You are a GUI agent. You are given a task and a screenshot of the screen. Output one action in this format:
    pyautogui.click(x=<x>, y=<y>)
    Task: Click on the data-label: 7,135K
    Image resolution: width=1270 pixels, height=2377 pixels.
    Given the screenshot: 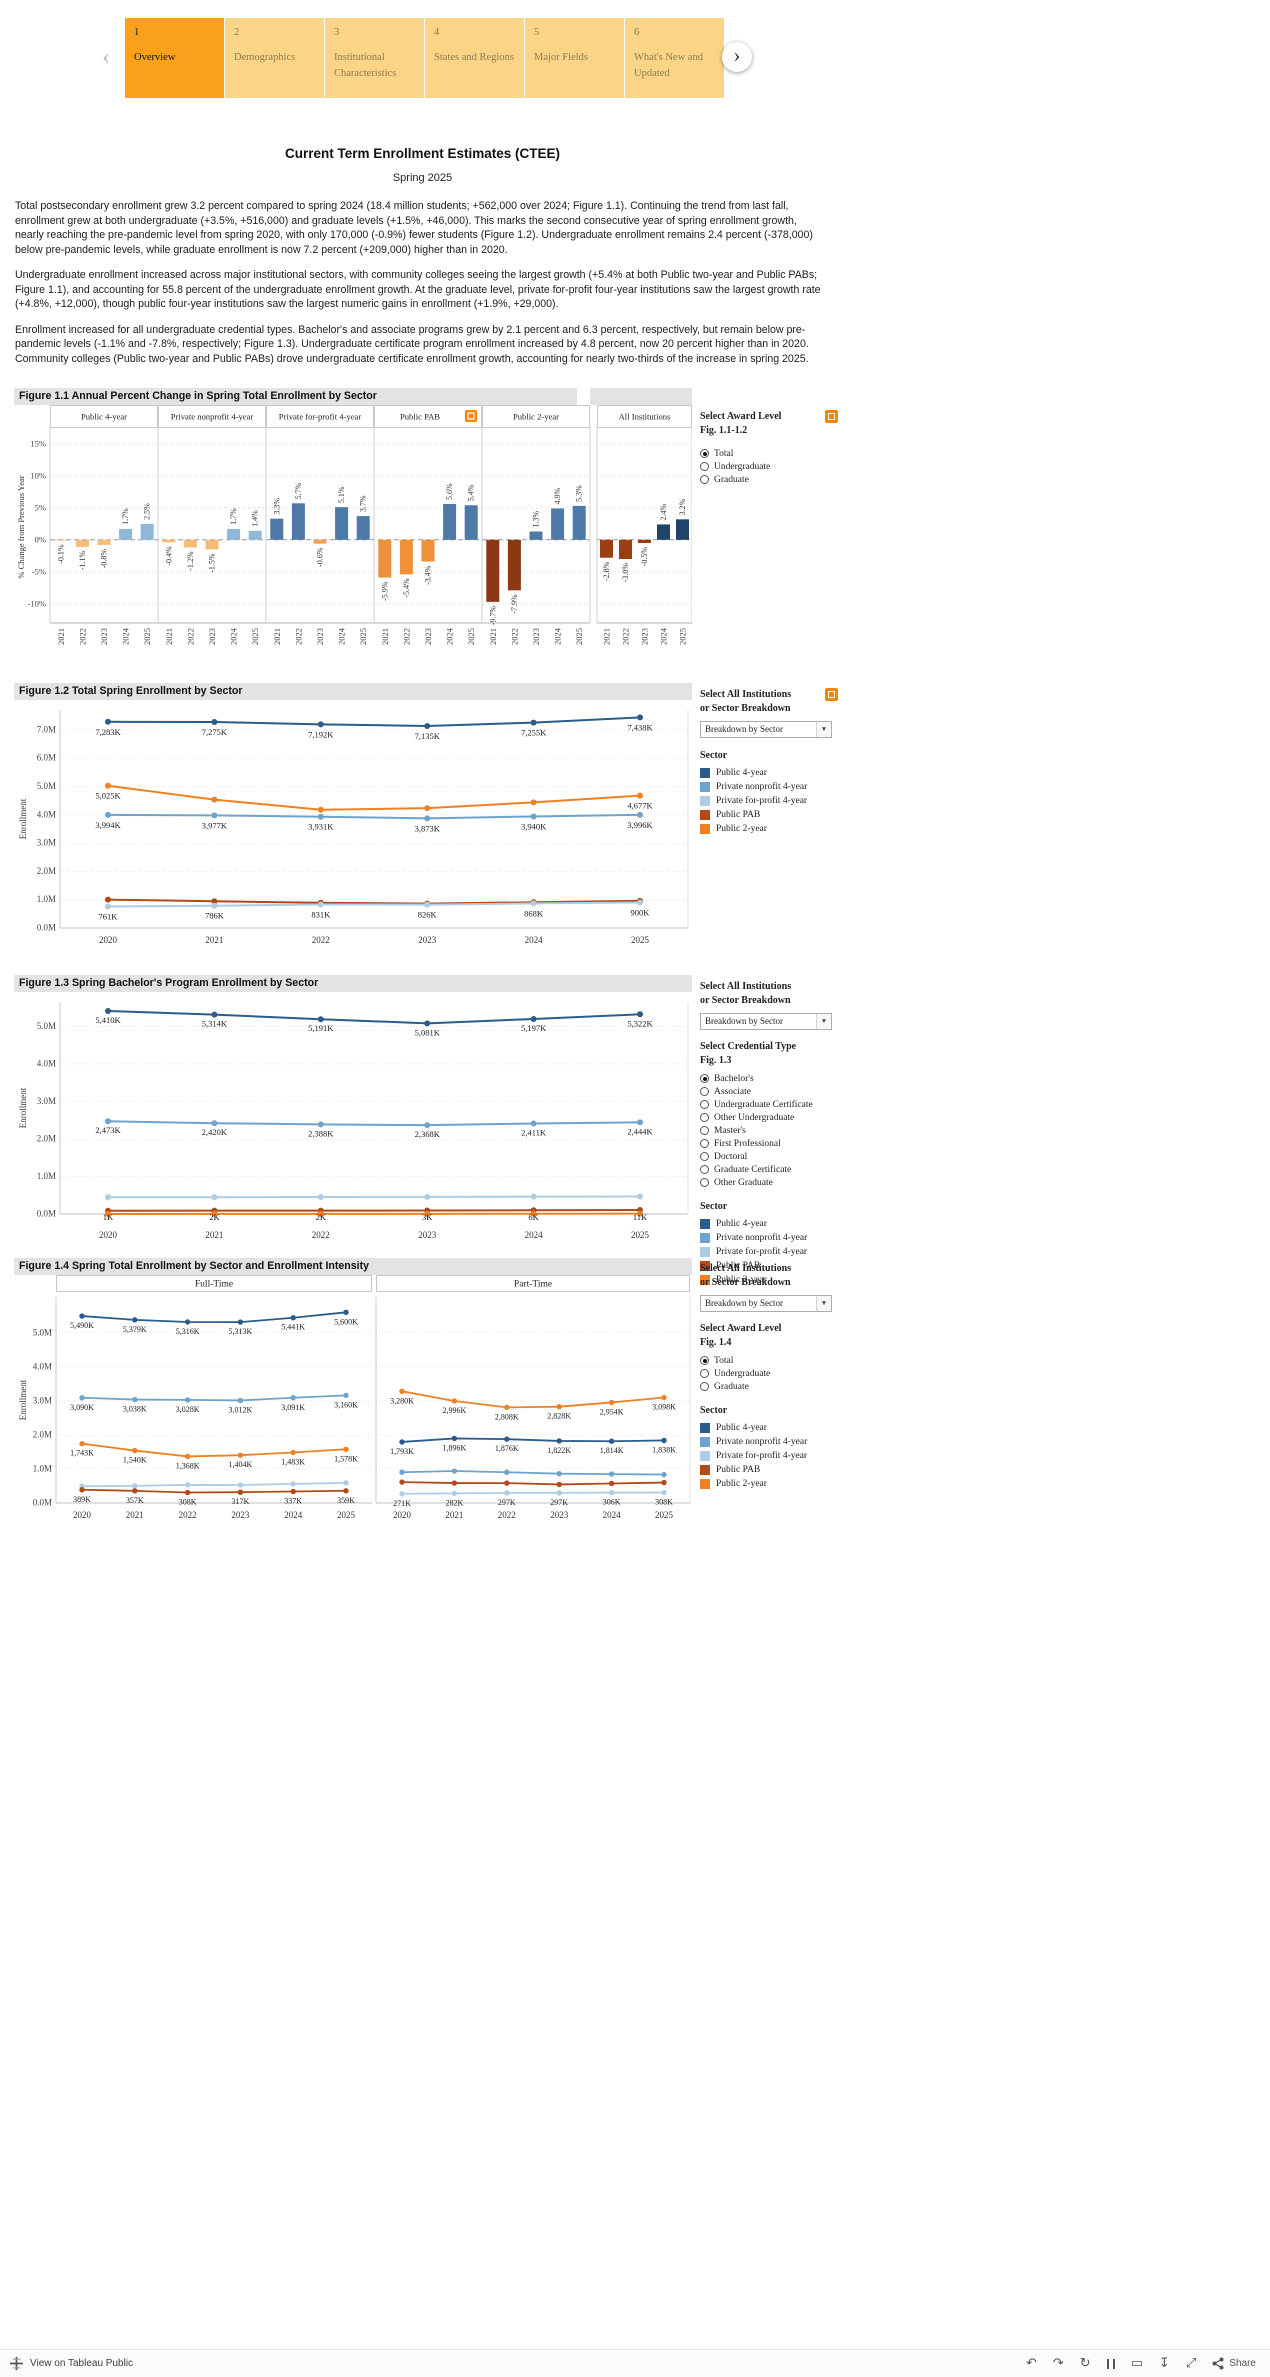 What is the action you would take?
    pyautogui.click(x=428, y=736)
    